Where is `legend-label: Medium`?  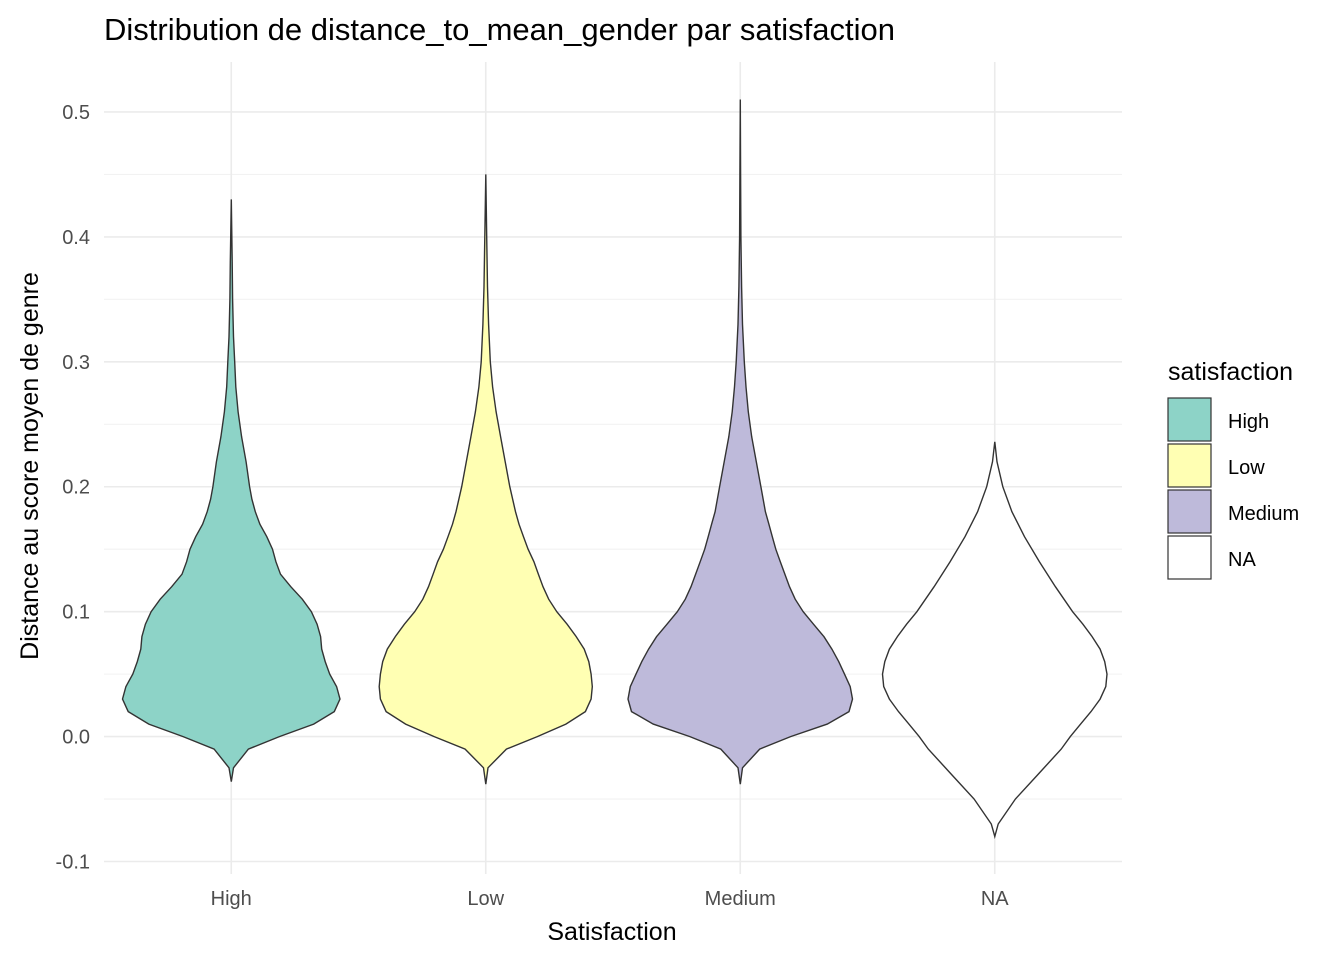 legend-label: Medium is located at coordinates (1263, 514).